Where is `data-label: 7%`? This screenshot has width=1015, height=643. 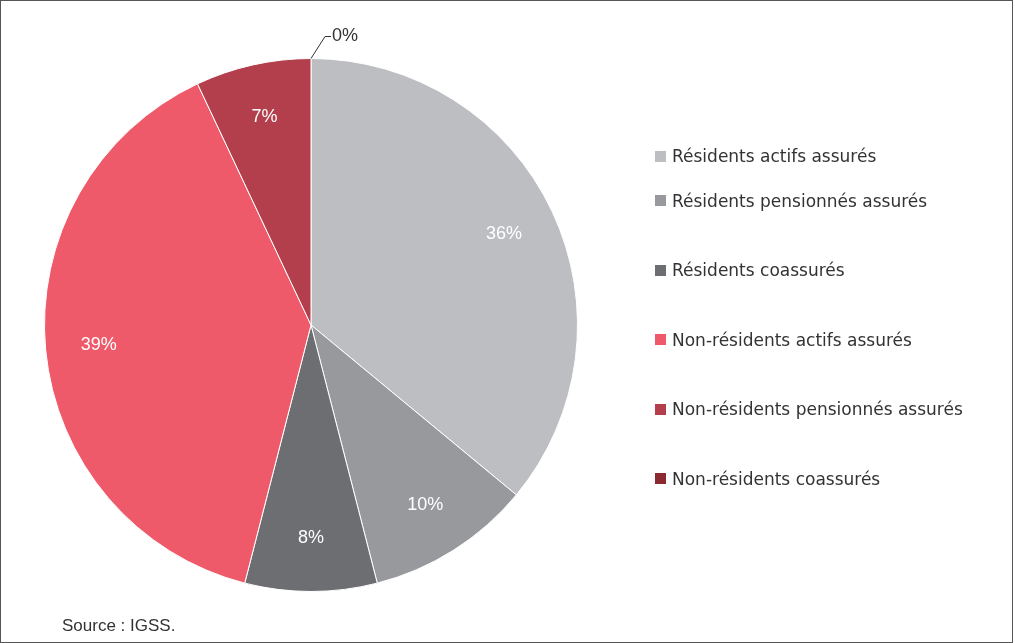 data-label: 7% is located at coordinates (264, 115).